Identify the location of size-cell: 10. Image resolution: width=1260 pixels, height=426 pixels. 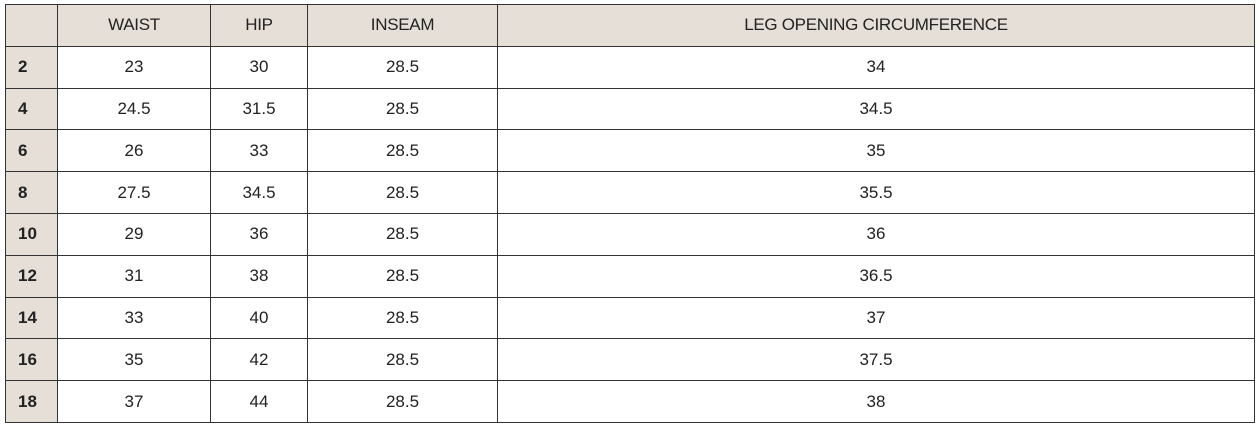
(31, 234).